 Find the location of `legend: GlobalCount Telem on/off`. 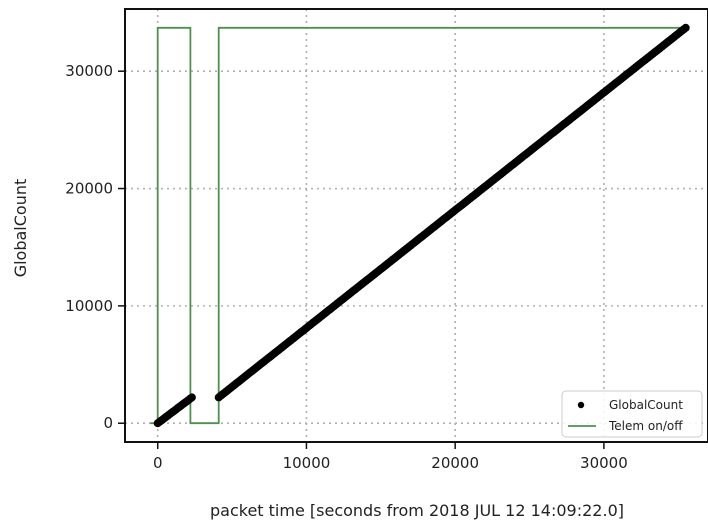

legend: GlobalCount Telem on/off is located at coordinates (632, 414).